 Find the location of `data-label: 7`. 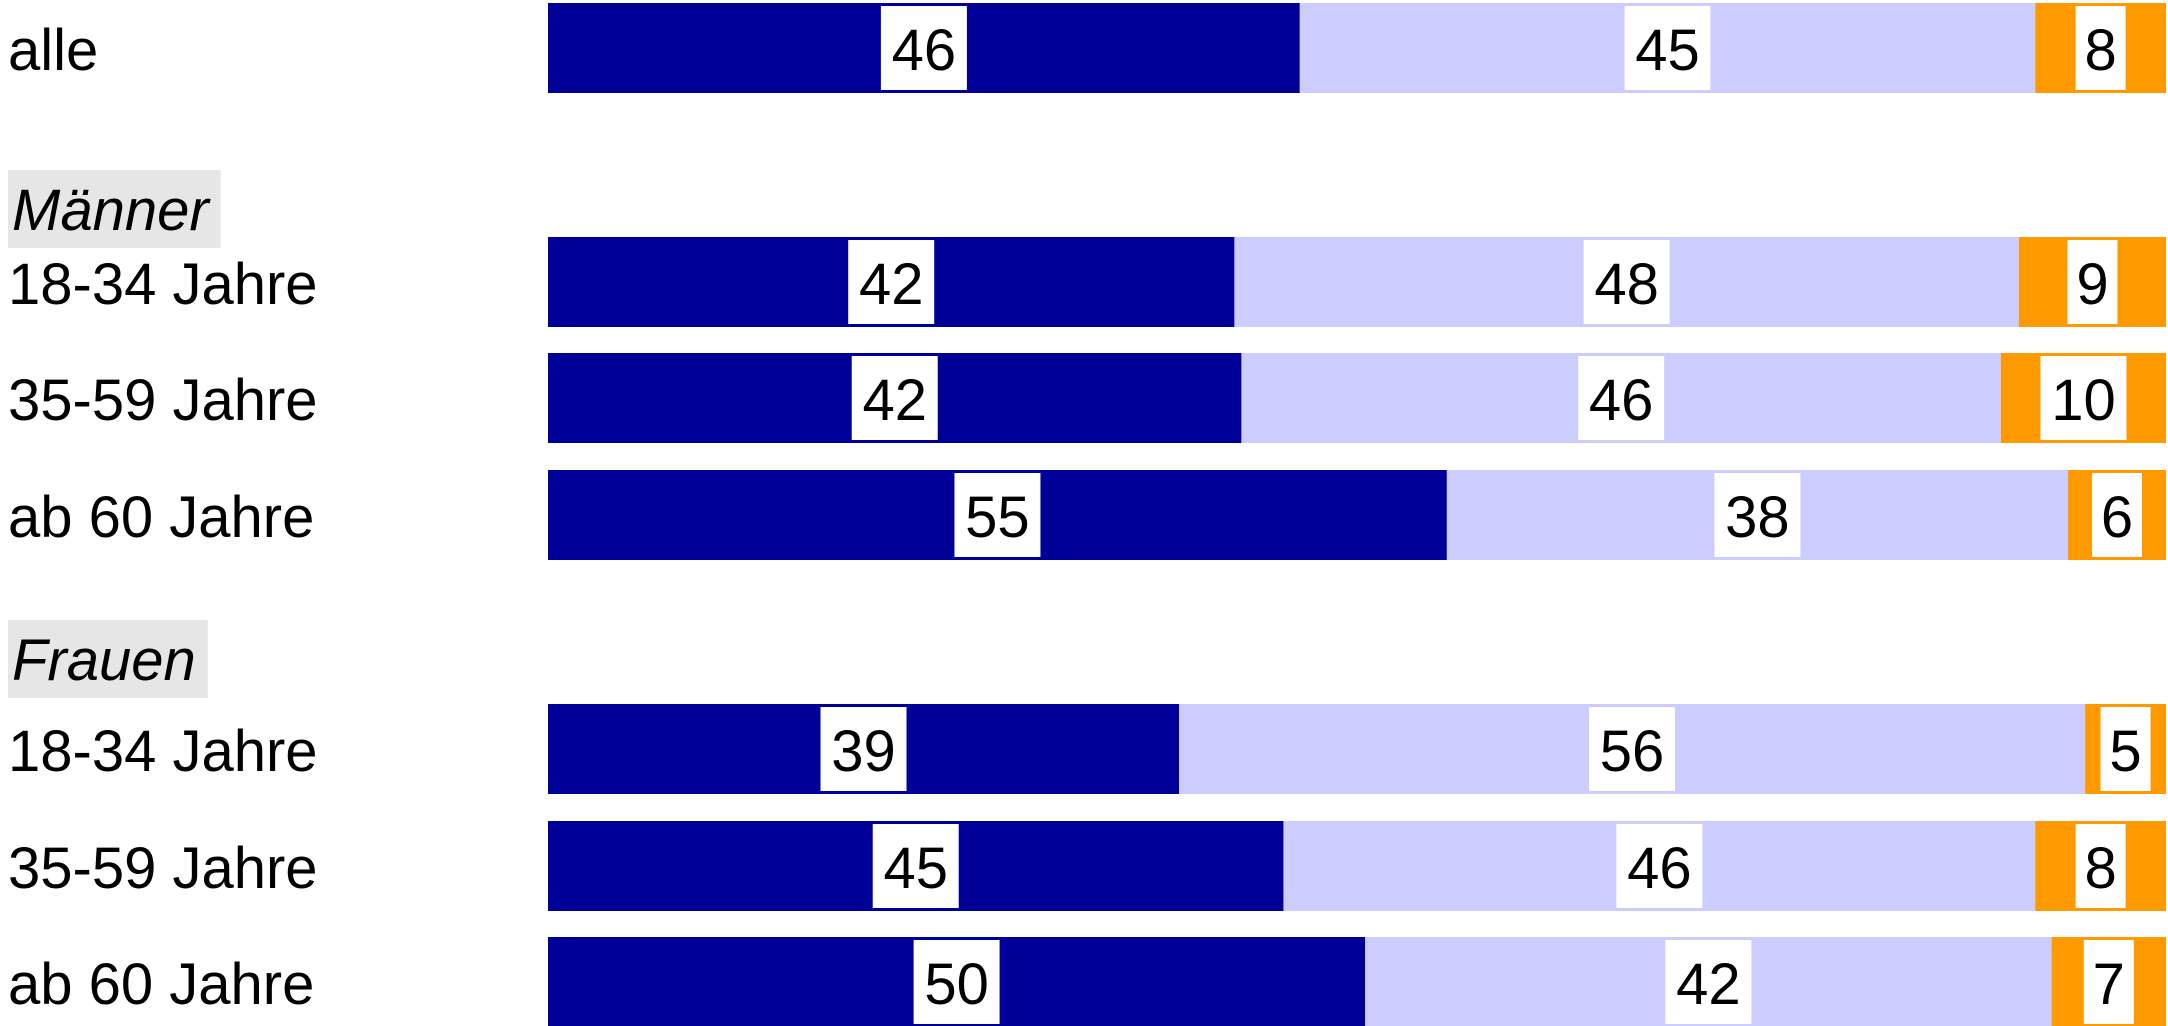

data-label: 7 is located at coordinates (2109, 984).